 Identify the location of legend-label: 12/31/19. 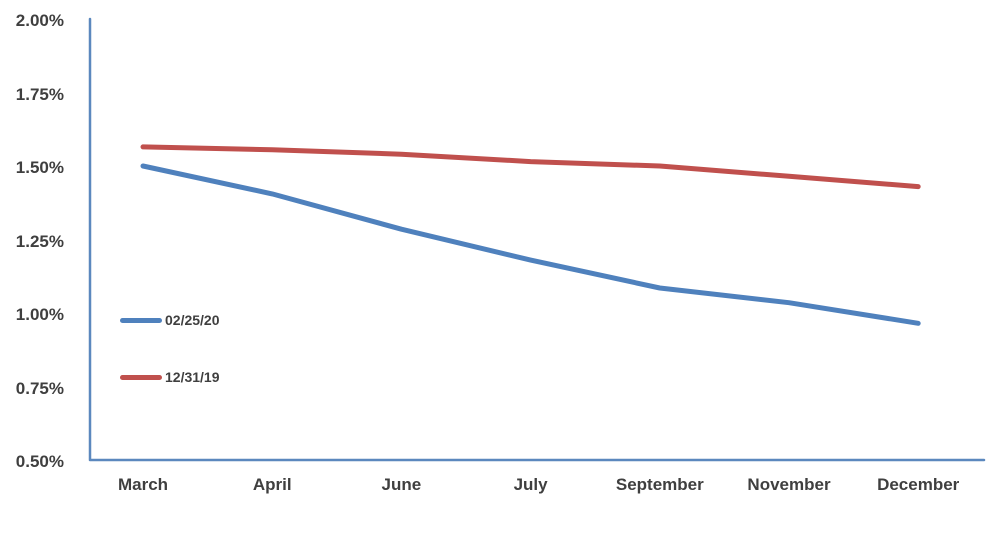
(192, 377).